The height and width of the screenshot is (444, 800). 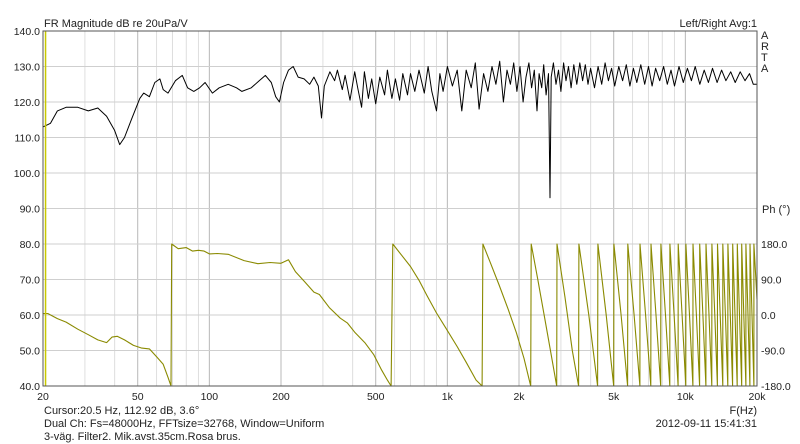 What do you see at coordinates (401, 397) in the screenshot?
I see `x-axis-ticks: 20 50 100 200 500 1k 2k 5k 10k 20k` at bounding box center [401, 397].